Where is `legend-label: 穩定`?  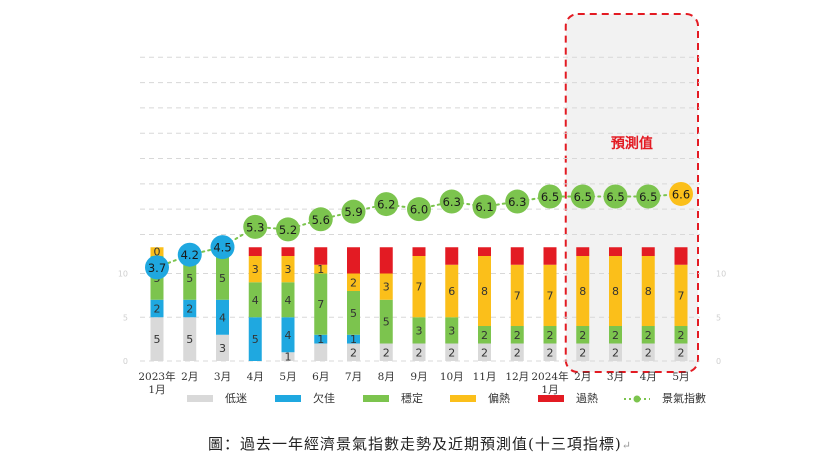
legend-label: 穩定 is located at coordinates (412, 398).